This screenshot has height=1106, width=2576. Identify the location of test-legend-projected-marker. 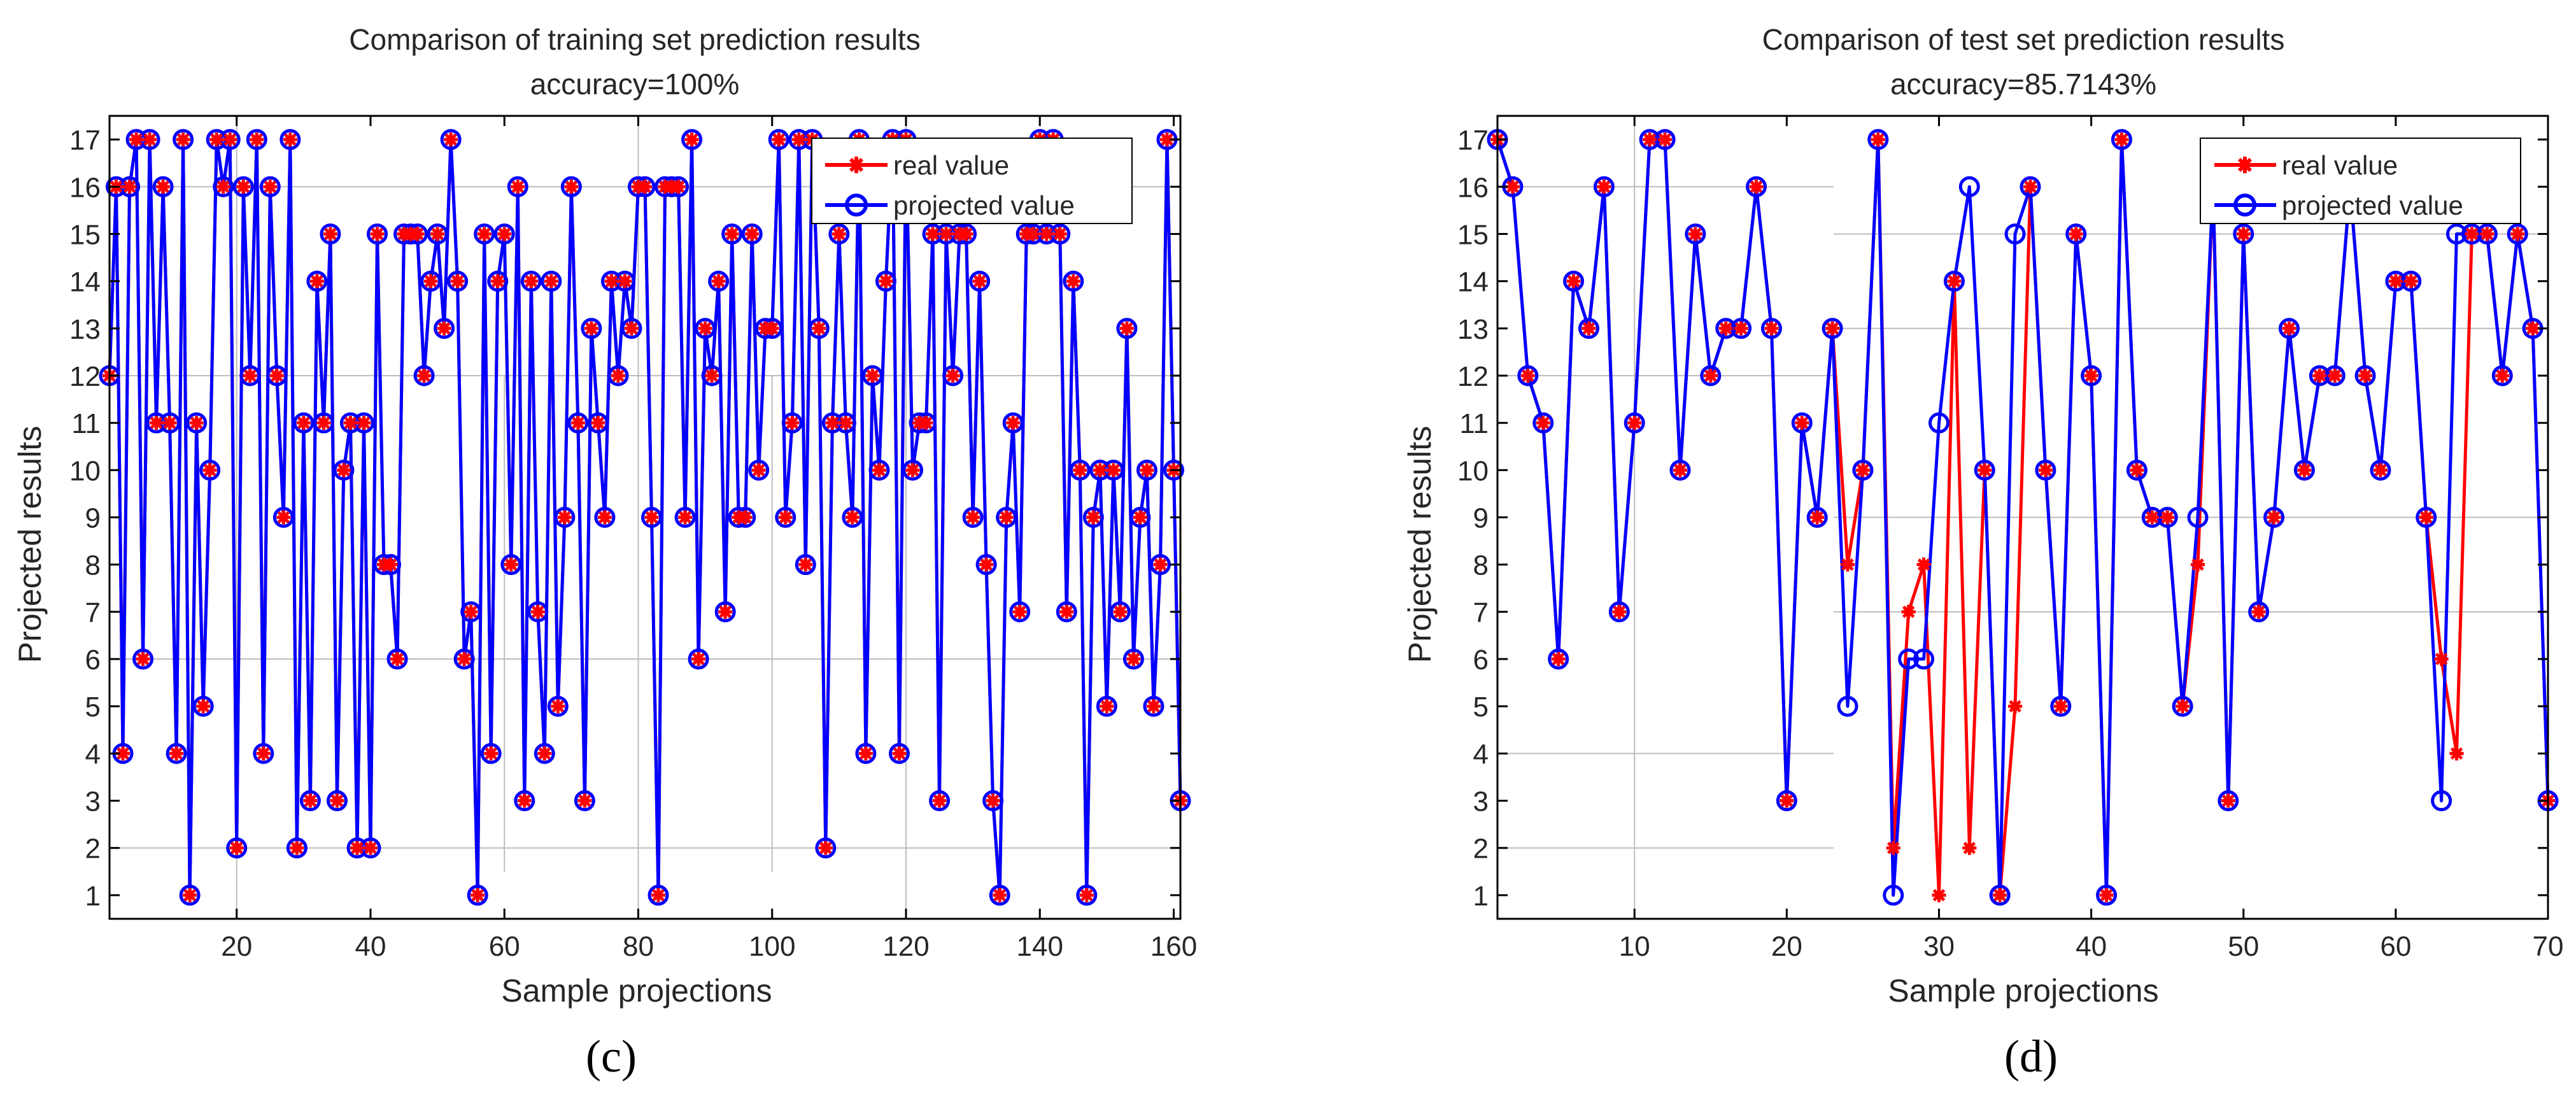
(2244, 205).